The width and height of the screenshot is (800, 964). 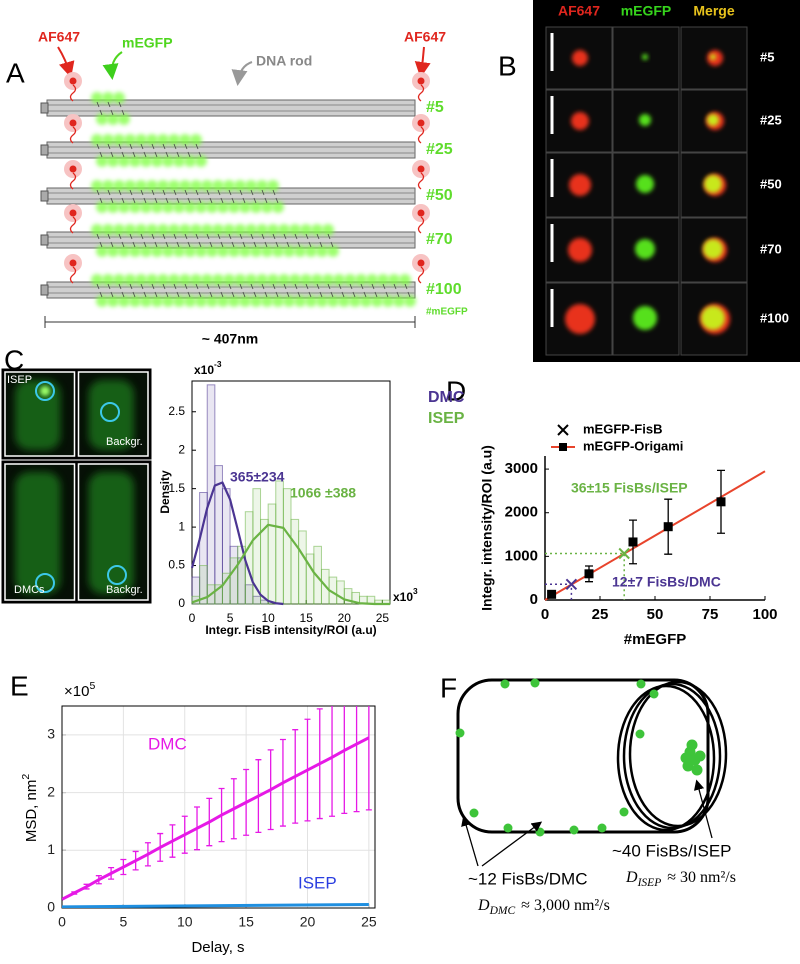 What do you see at coordinates (317, 882) in the screenshot?
I see `series-label: ISEP` at bounding box center [317, 882].